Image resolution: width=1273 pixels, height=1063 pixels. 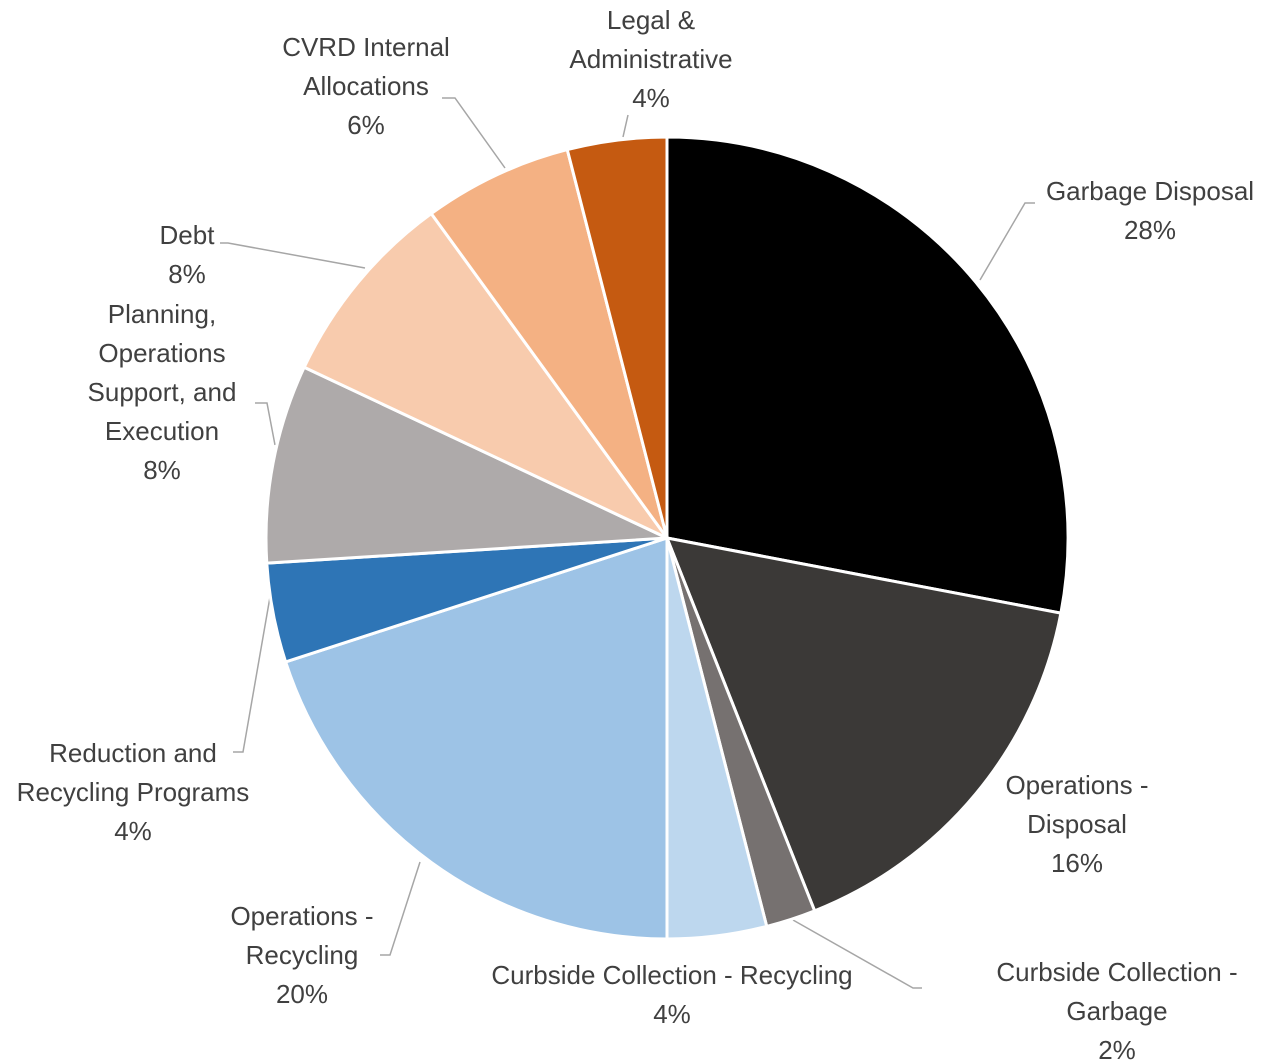 What do you see at coordinates (1116, 991) in the screenshot?
I see `category-label: Curbside Collection -Garbage` at bounding box center [1116, 991].